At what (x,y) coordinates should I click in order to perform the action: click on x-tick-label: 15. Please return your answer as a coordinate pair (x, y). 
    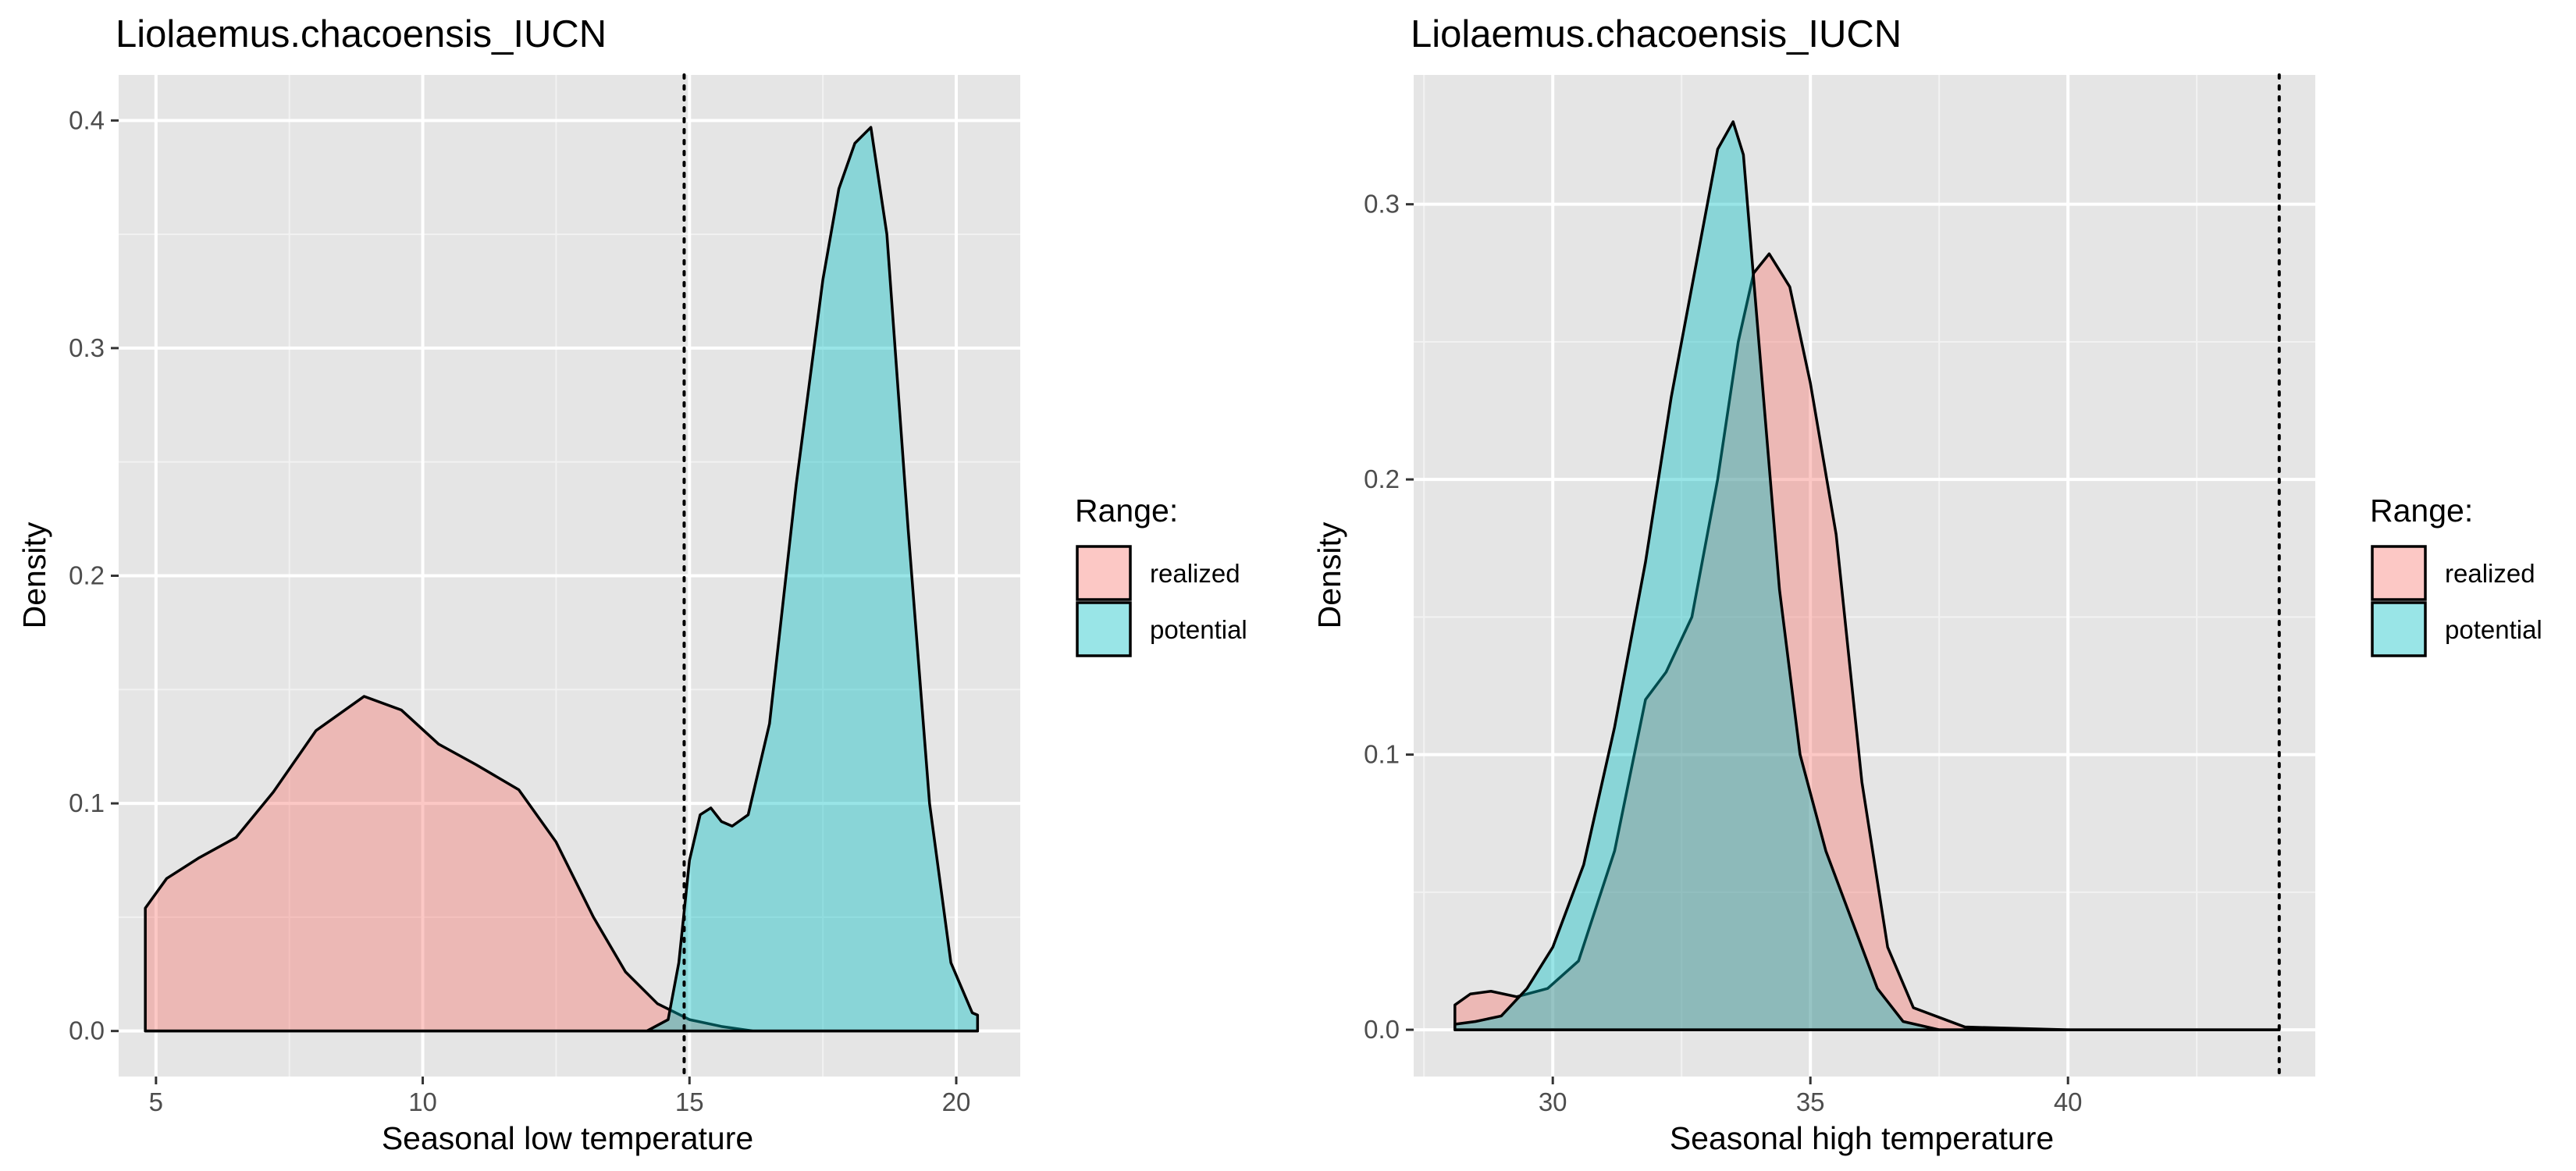
    Looking at the image, I should click on (689, 1101).